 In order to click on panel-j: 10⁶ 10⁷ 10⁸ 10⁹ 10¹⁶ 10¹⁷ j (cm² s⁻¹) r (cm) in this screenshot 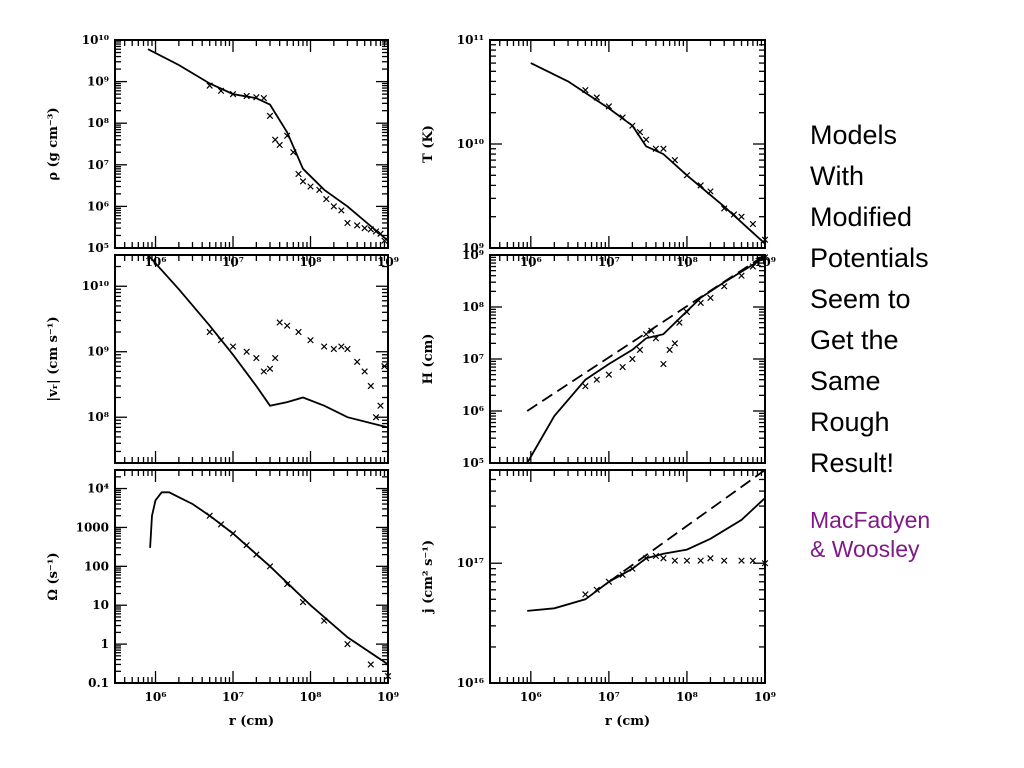, I will do `click(598, 599)`.